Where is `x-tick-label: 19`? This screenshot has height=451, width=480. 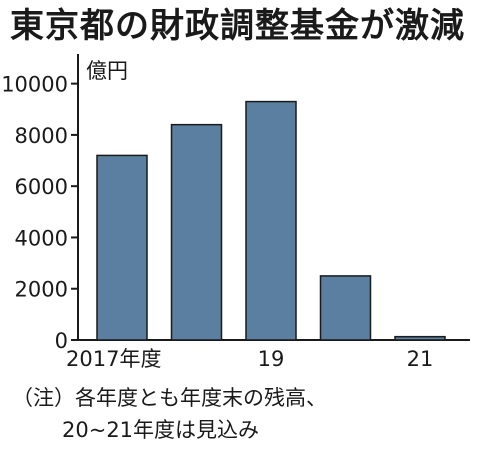 x-tick-label: 19 is located at coordinates (271, 359).